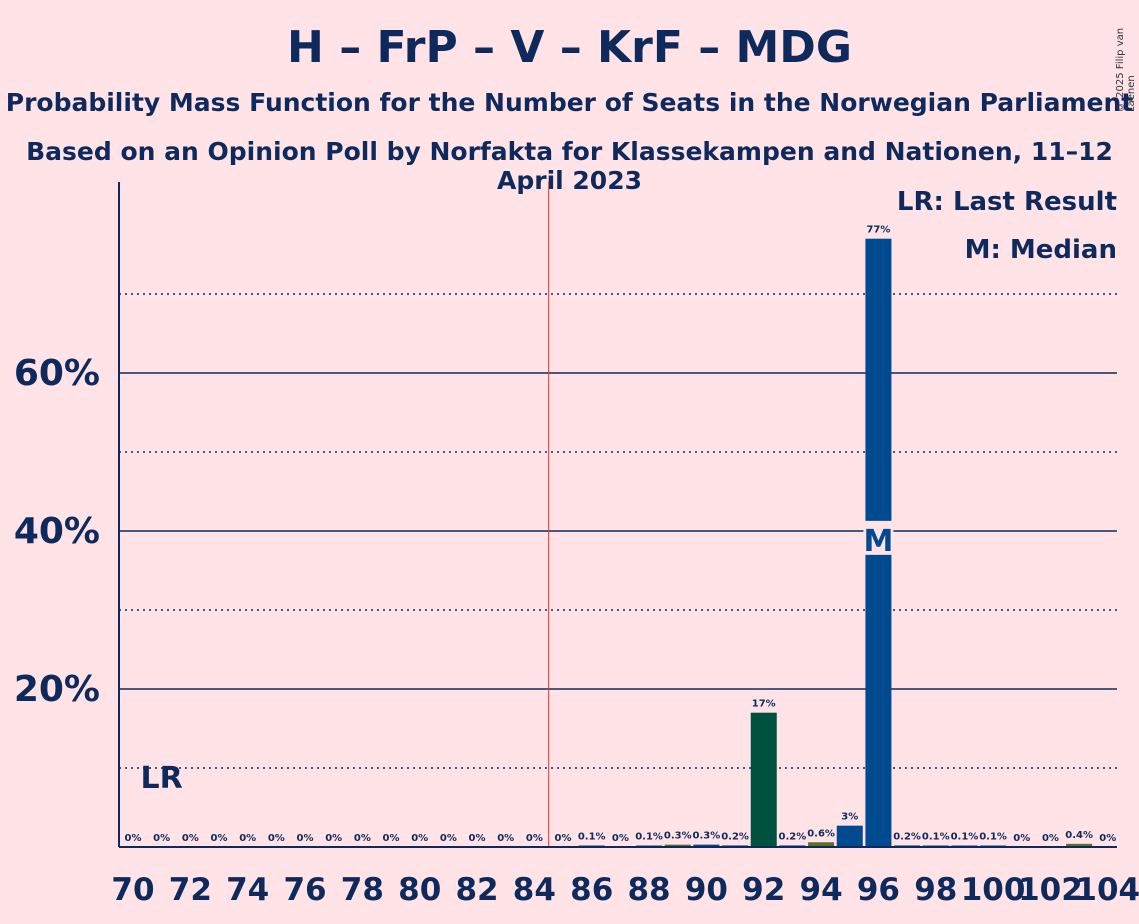 The width and height of the screenshot is (1139, 924). What do you see at coordinates (362, 838) in the screenshot?
I see `bar-label-seat-78: 0%` at bounding box center [362, 838].